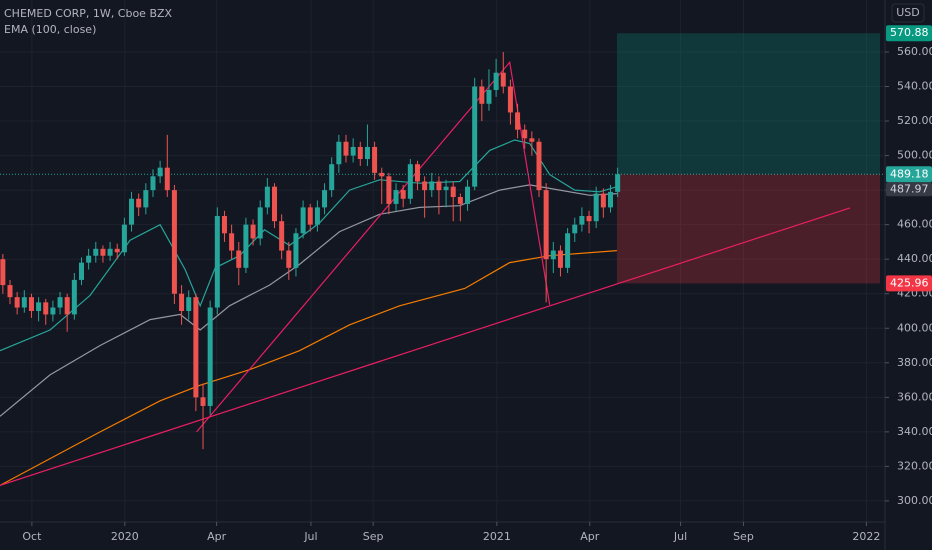 This screenshot has width=932, height=550. Describe the element at coordinates (125, 536) in the screenshot. I see `x-tick-label: 2020` at that location.